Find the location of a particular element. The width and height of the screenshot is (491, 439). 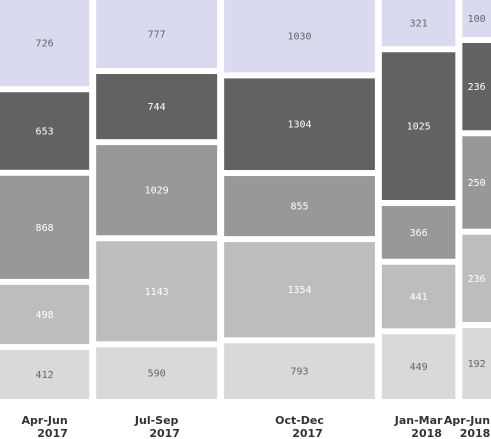

cell-value-label: 192 is located at coordinates (477, 364).